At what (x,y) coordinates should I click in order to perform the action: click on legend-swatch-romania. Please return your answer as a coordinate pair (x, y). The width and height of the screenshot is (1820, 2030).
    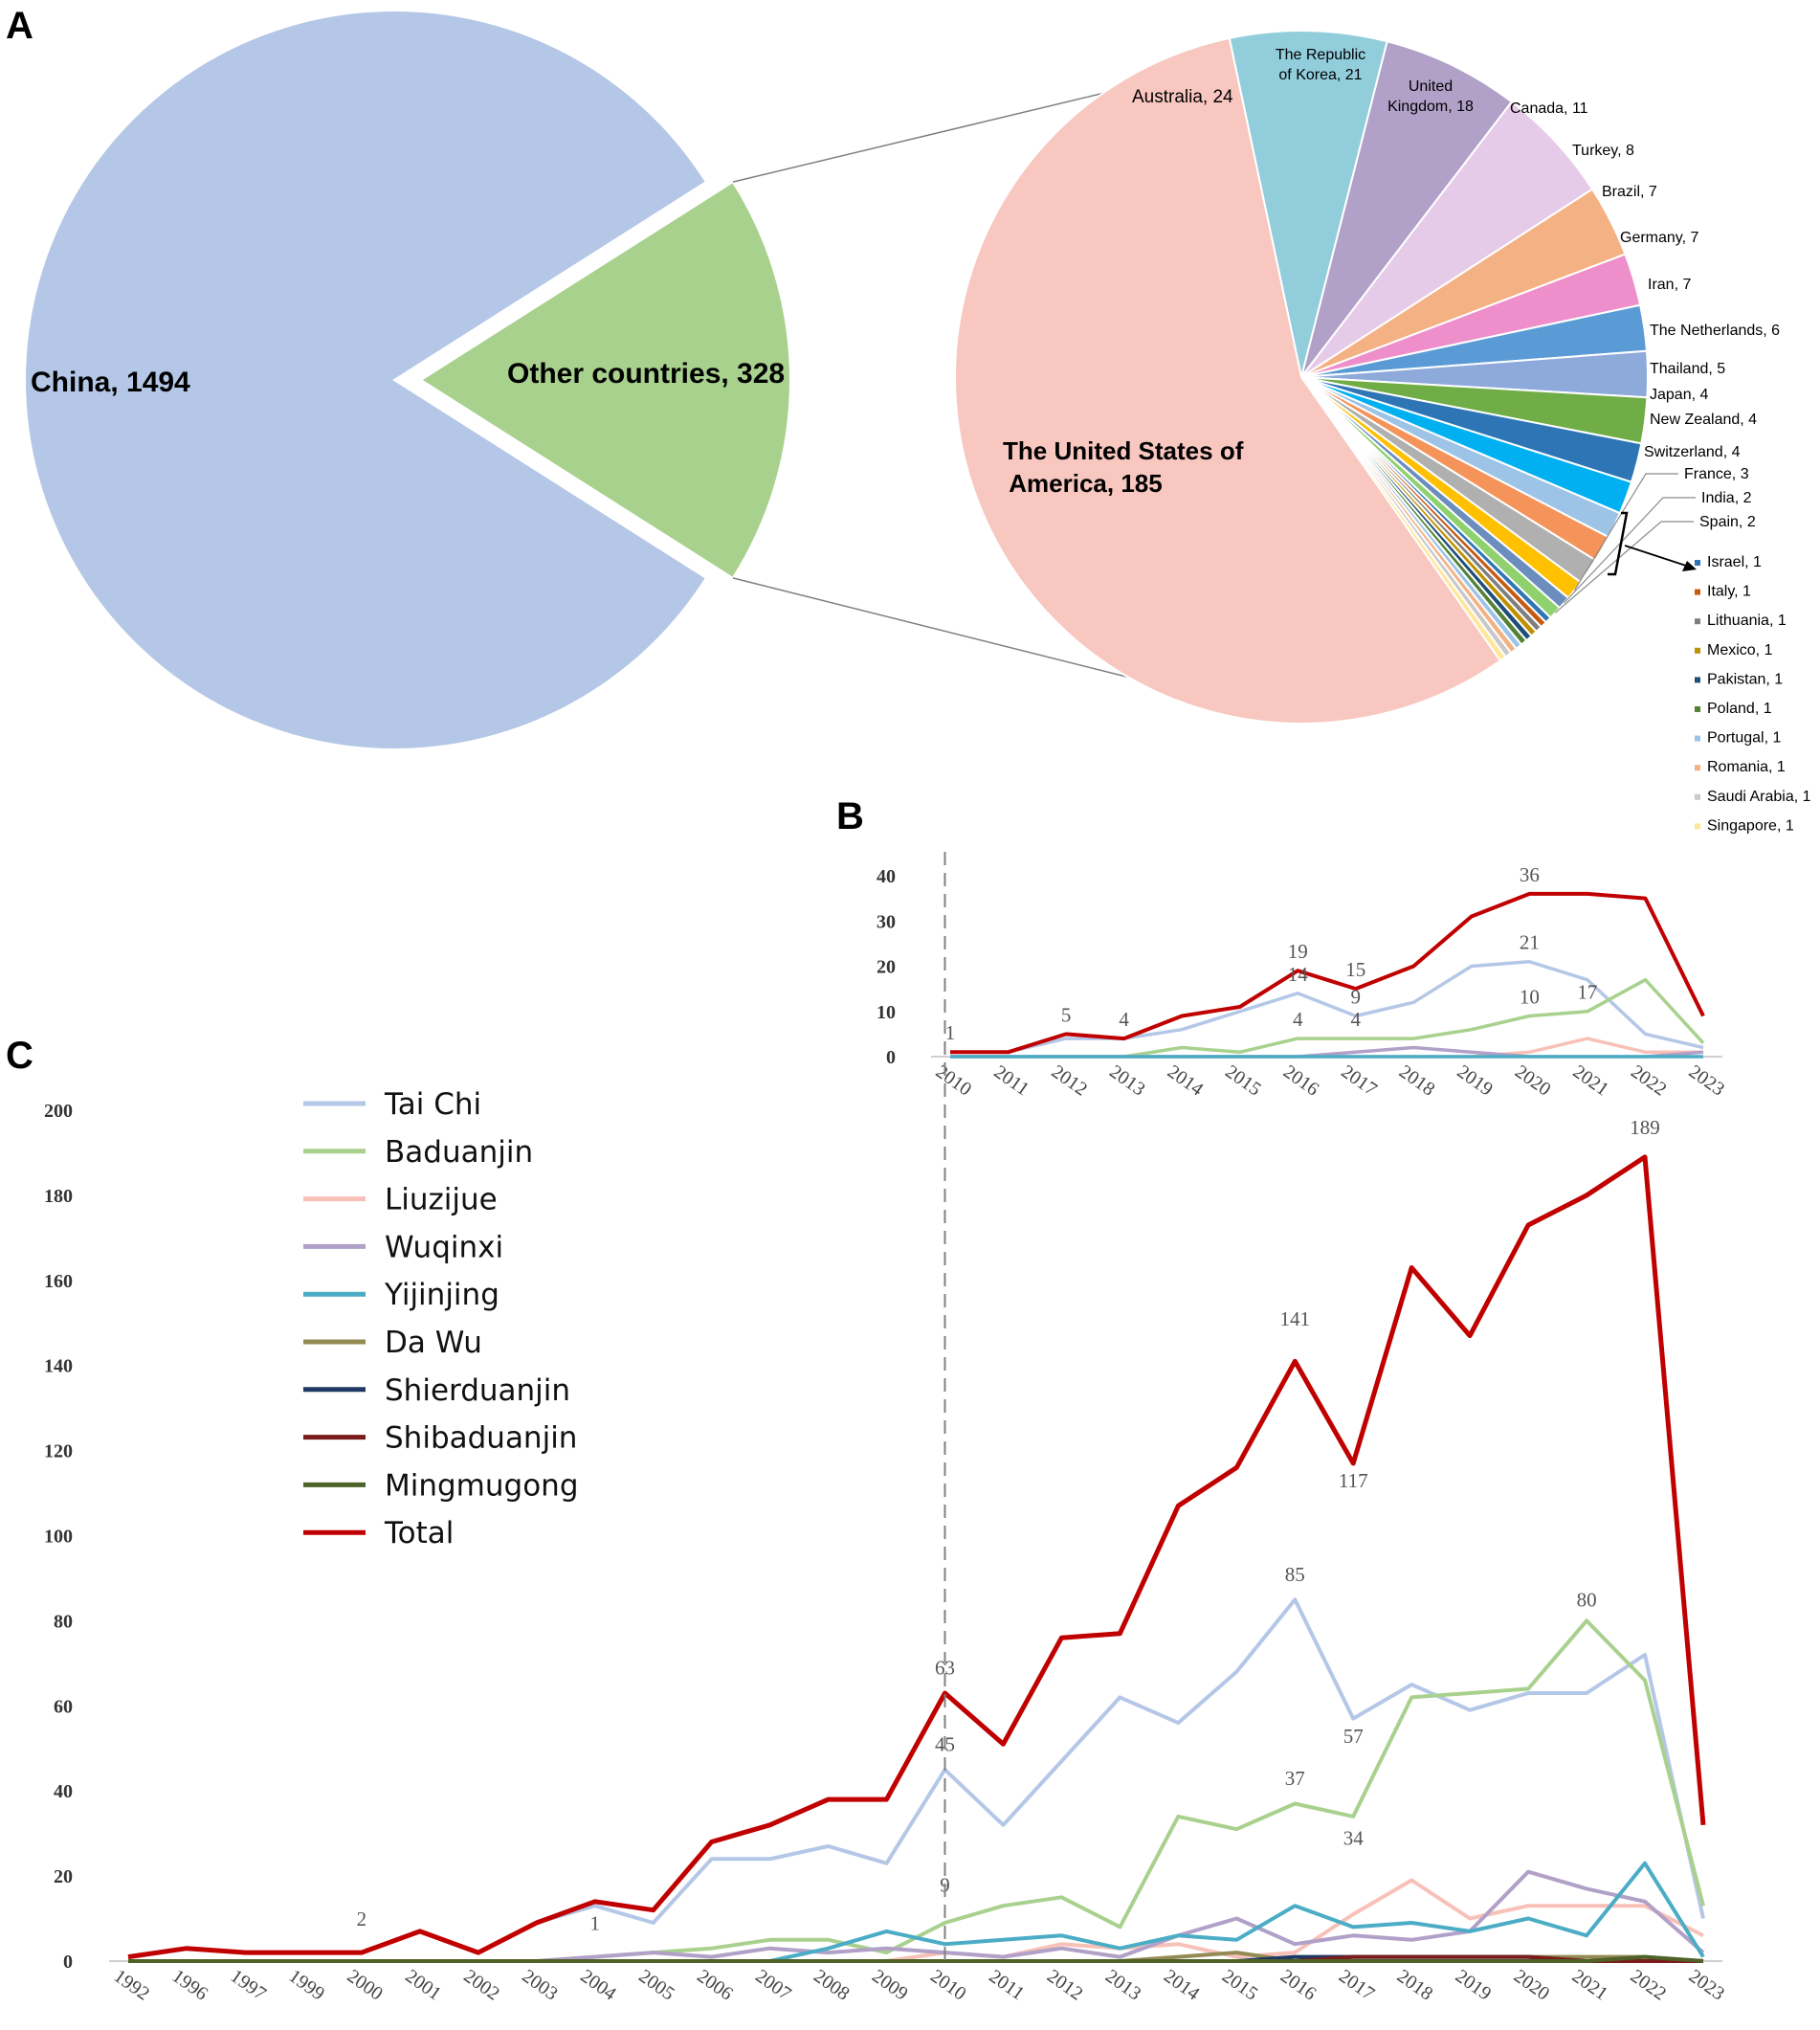
    Looking at the image, I should click on (1698, 768).